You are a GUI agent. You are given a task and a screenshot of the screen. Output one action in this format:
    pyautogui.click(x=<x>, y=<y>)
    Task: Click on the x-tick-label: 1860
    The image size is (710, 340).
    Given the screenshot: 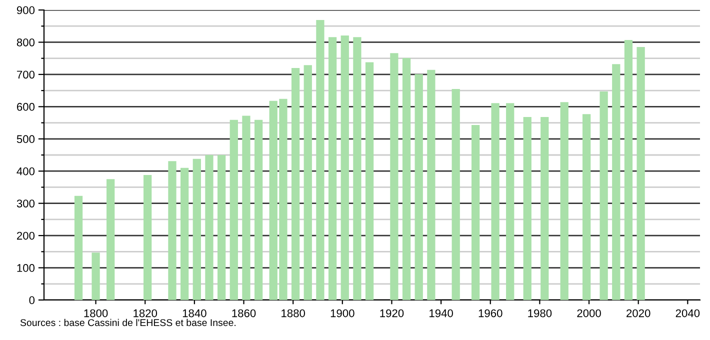 What is the action you would take?
    pyautogui.click(x=244, y=313)
    